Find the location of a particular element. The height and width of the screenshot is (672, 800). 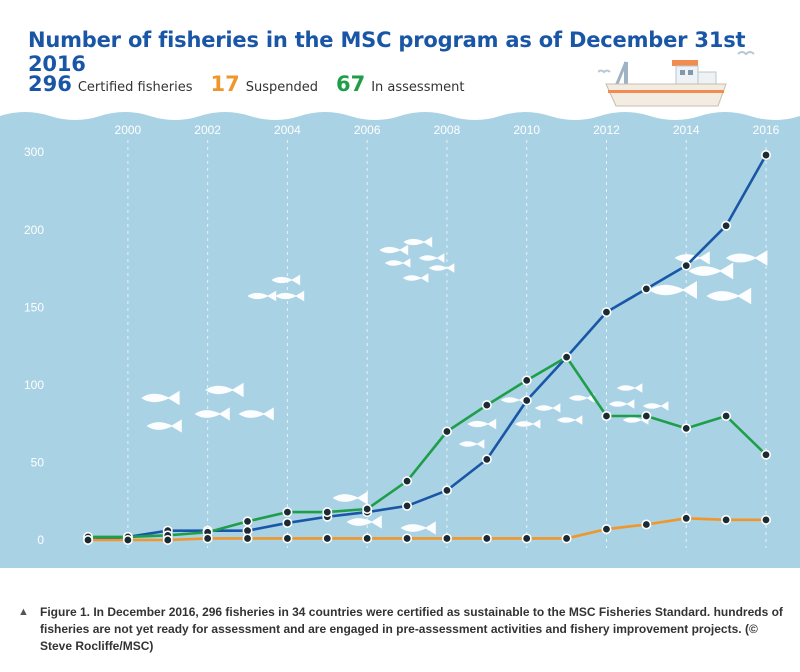

y-tick-label: 0 is located at coordinates (40, 540).